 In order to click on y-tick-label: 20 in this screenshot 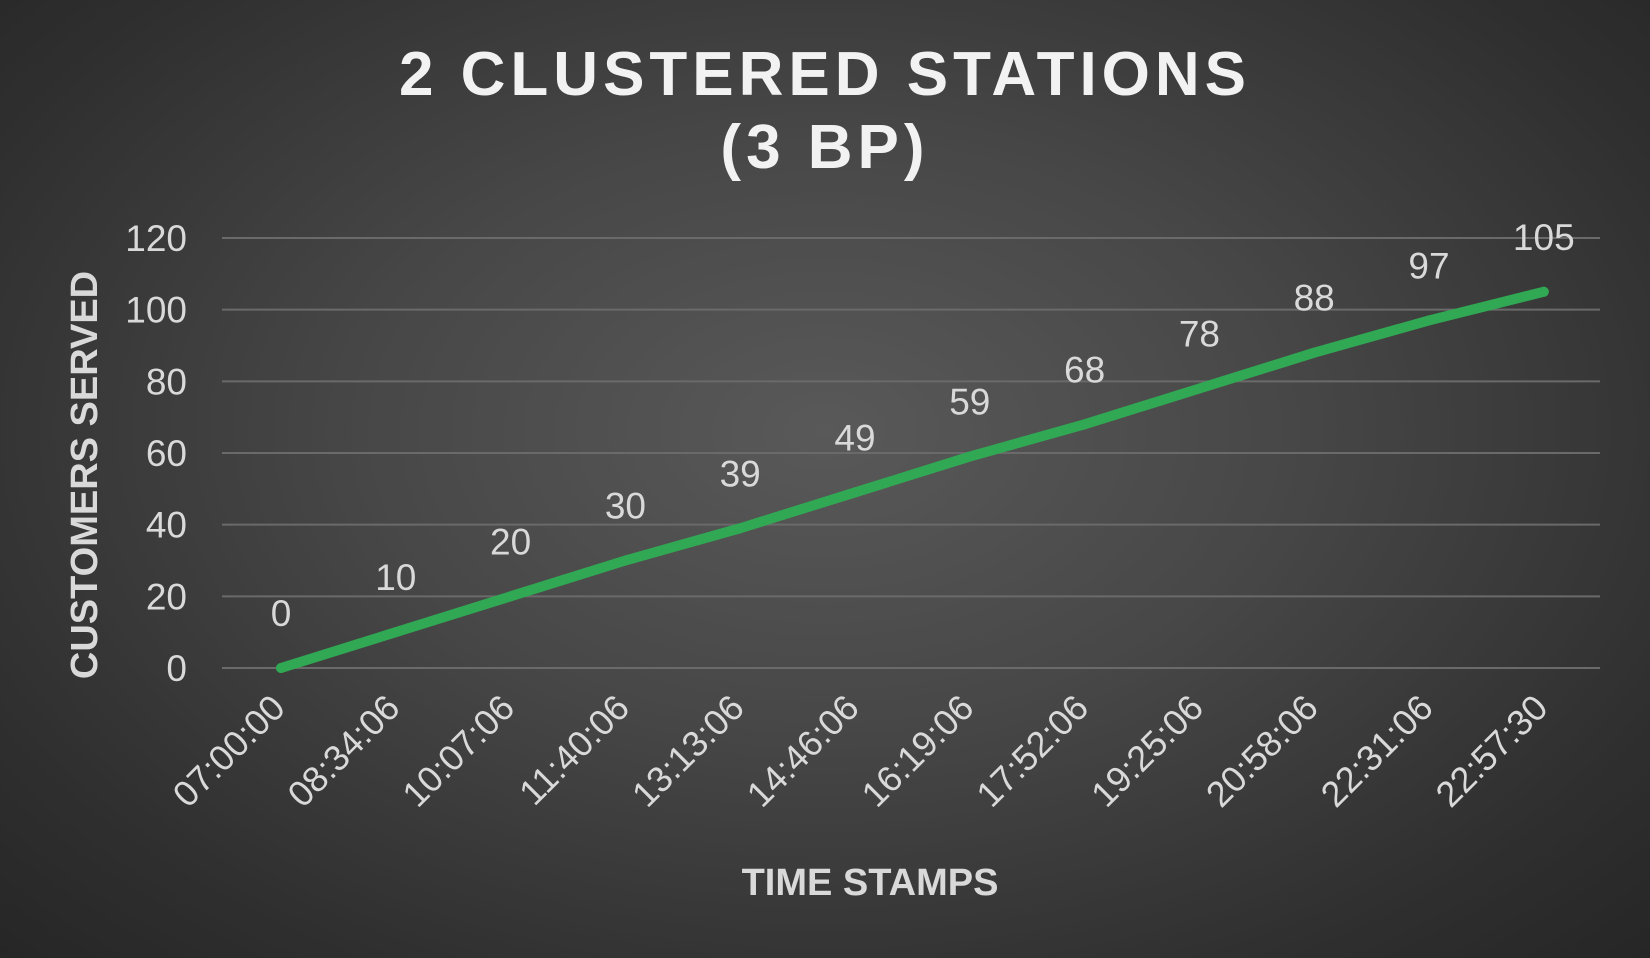, I will do `click(166, 596)`.